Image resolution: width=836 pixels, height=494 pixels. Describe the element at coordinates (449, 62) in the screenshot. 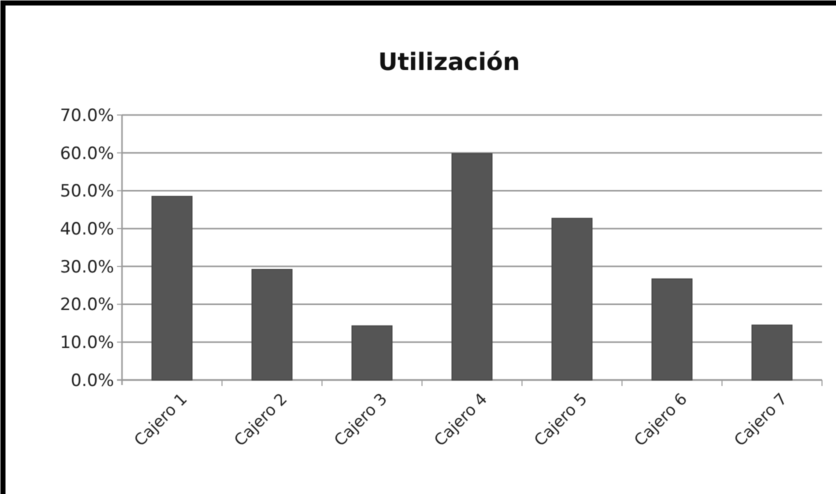

I see `chart-title: Utilización` at that location.